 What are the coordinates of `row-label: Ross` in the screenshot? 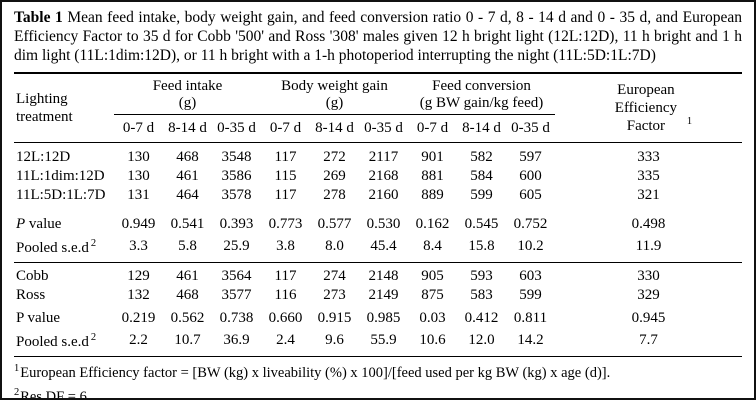 It's located at (31, 295).